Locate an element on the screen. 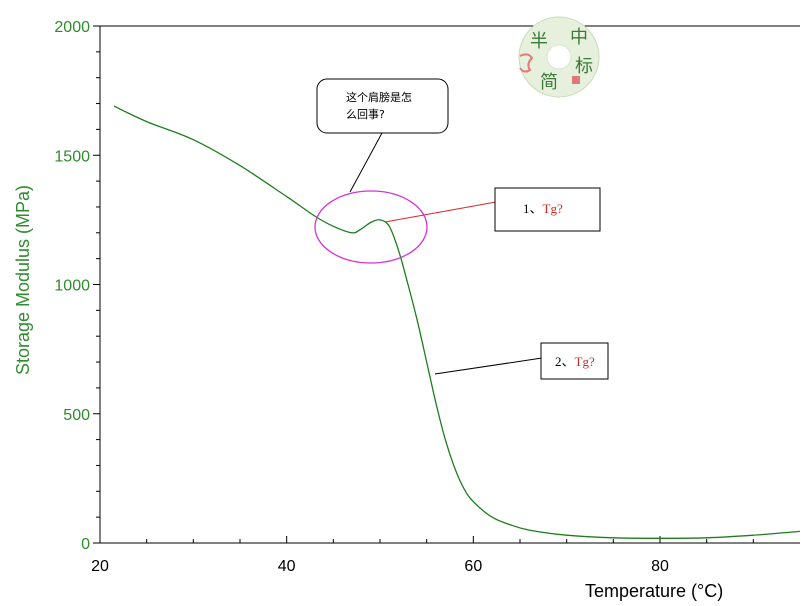 This screenshot has width=807, height=606. shoulder-highlight-ellipse is located at coordinates (371, 227).